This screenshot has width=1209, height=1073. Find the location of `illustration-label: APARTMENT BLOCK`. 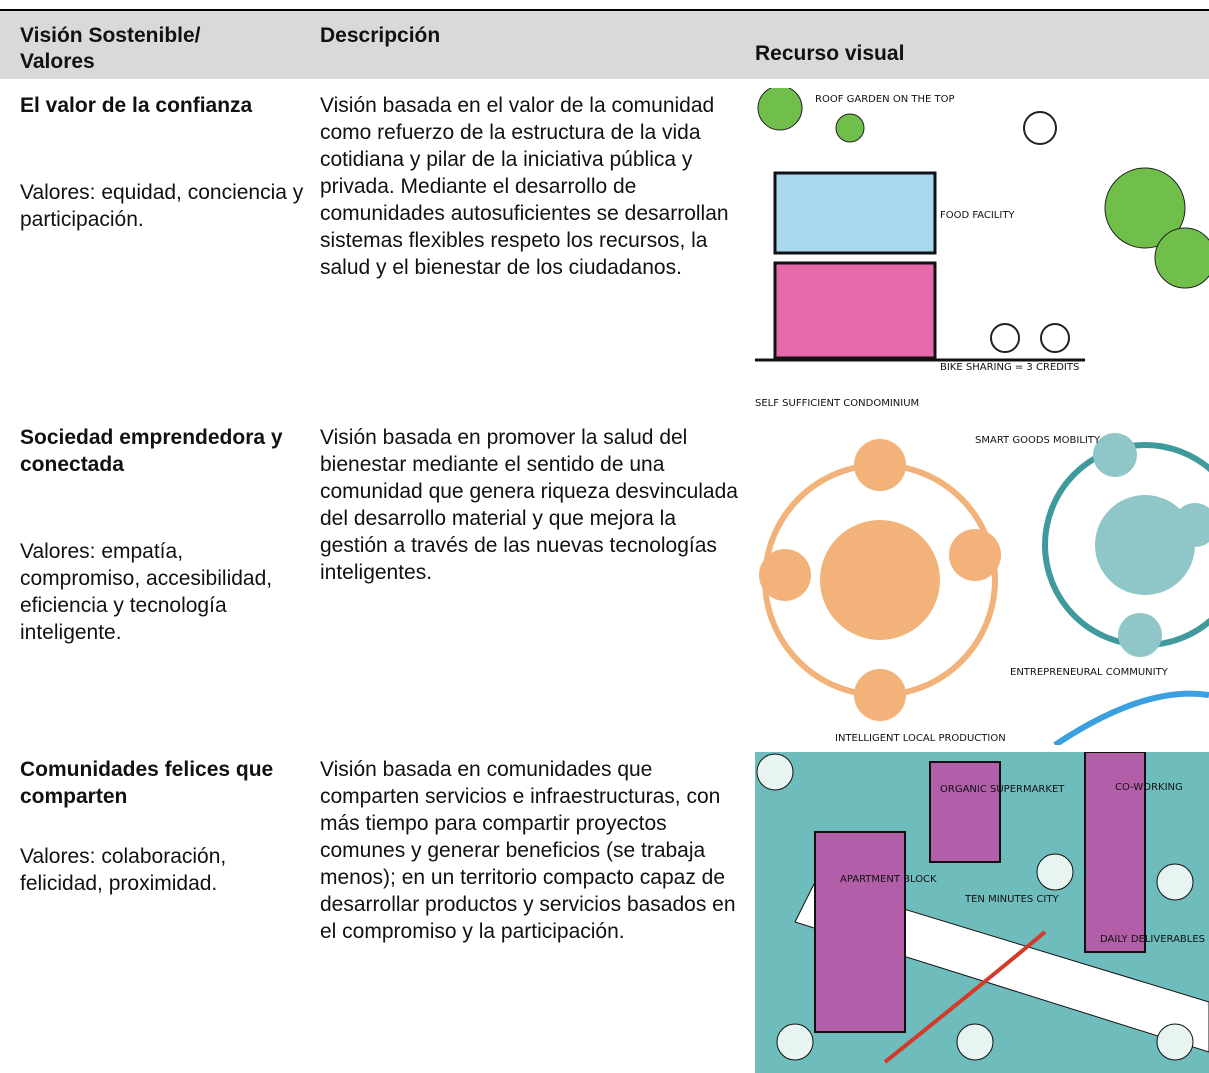

illustration-label: APARTMENT BLOCK is located at coordinates (888, 879).